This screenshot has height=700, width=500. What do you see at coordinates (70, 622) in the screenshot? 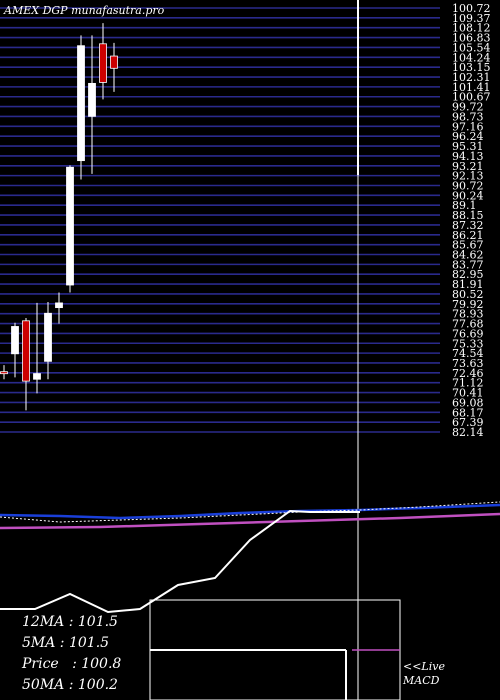
I see `ma12-value: 12MA : 101.5` at bounding box center [70, 622].